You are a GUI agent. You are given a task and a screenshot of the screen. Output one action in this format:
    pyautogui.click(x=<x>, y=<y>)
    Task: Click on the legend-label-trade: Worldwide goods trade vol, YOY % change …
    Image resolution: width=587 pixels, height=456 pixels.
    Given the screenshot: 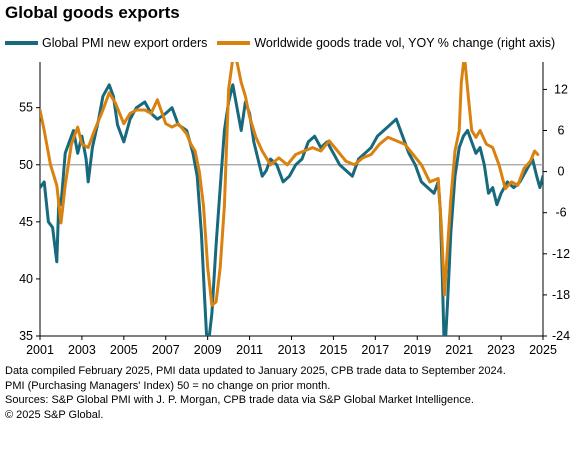 What is the action you would take?
    pyautogui.click(x=405, y=43)
    